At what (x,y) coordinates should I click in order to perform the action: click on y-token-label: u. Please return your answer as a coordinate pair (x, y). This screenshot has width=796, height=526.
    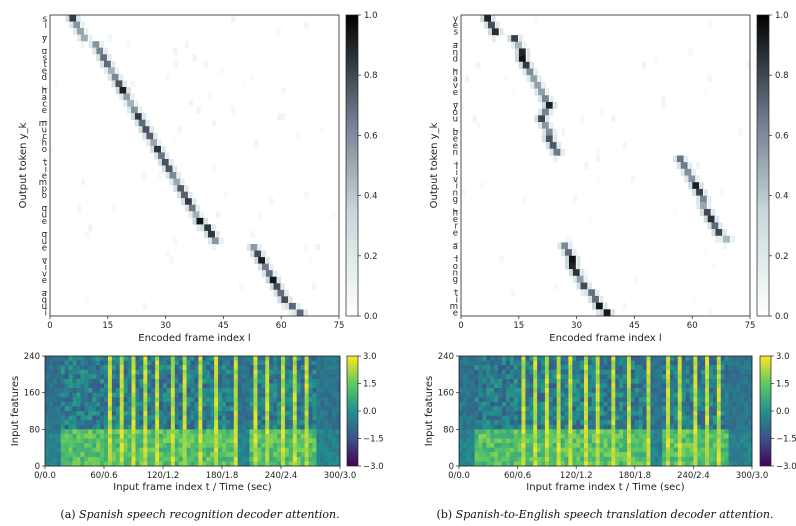
    Looking at the image, I should click on (44, 307).